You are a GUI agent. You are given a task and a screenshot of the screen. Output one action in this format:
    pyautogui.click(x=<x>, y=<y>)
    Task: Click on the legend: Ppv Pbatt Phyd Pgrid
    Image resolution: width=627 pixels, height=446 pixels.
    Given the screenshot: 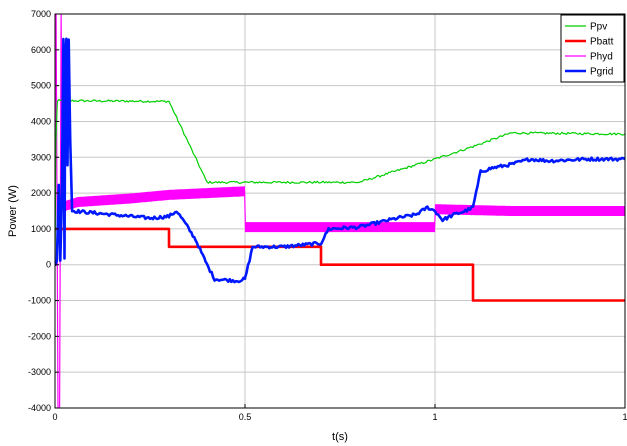 What is the action you would take?
    pyautogui.click(x=592, y=48)
    